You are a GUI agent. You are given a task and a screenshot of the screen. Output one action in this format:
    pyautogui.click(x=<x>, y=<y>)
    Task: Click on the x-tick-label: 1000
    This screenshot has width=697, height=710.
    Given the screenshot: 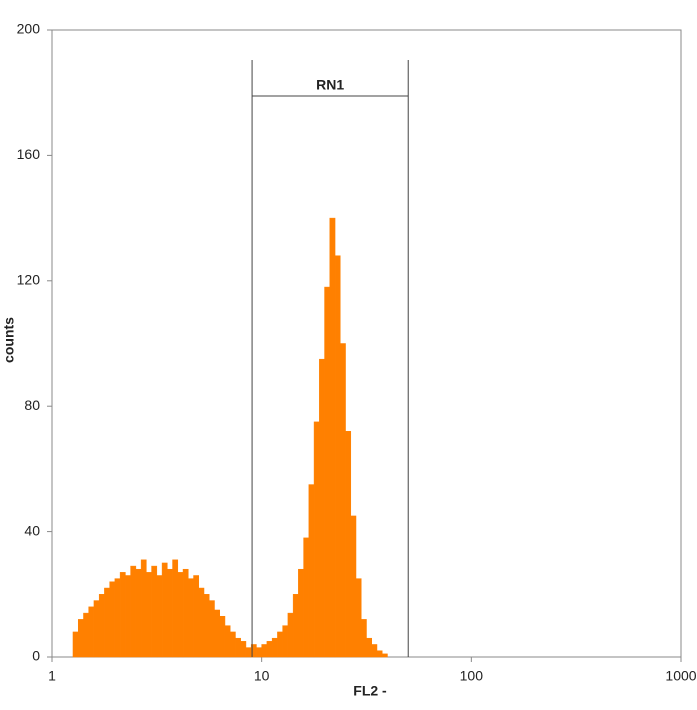 What is the action you would take?
    pyautogui.click(x=680, y=676)
    